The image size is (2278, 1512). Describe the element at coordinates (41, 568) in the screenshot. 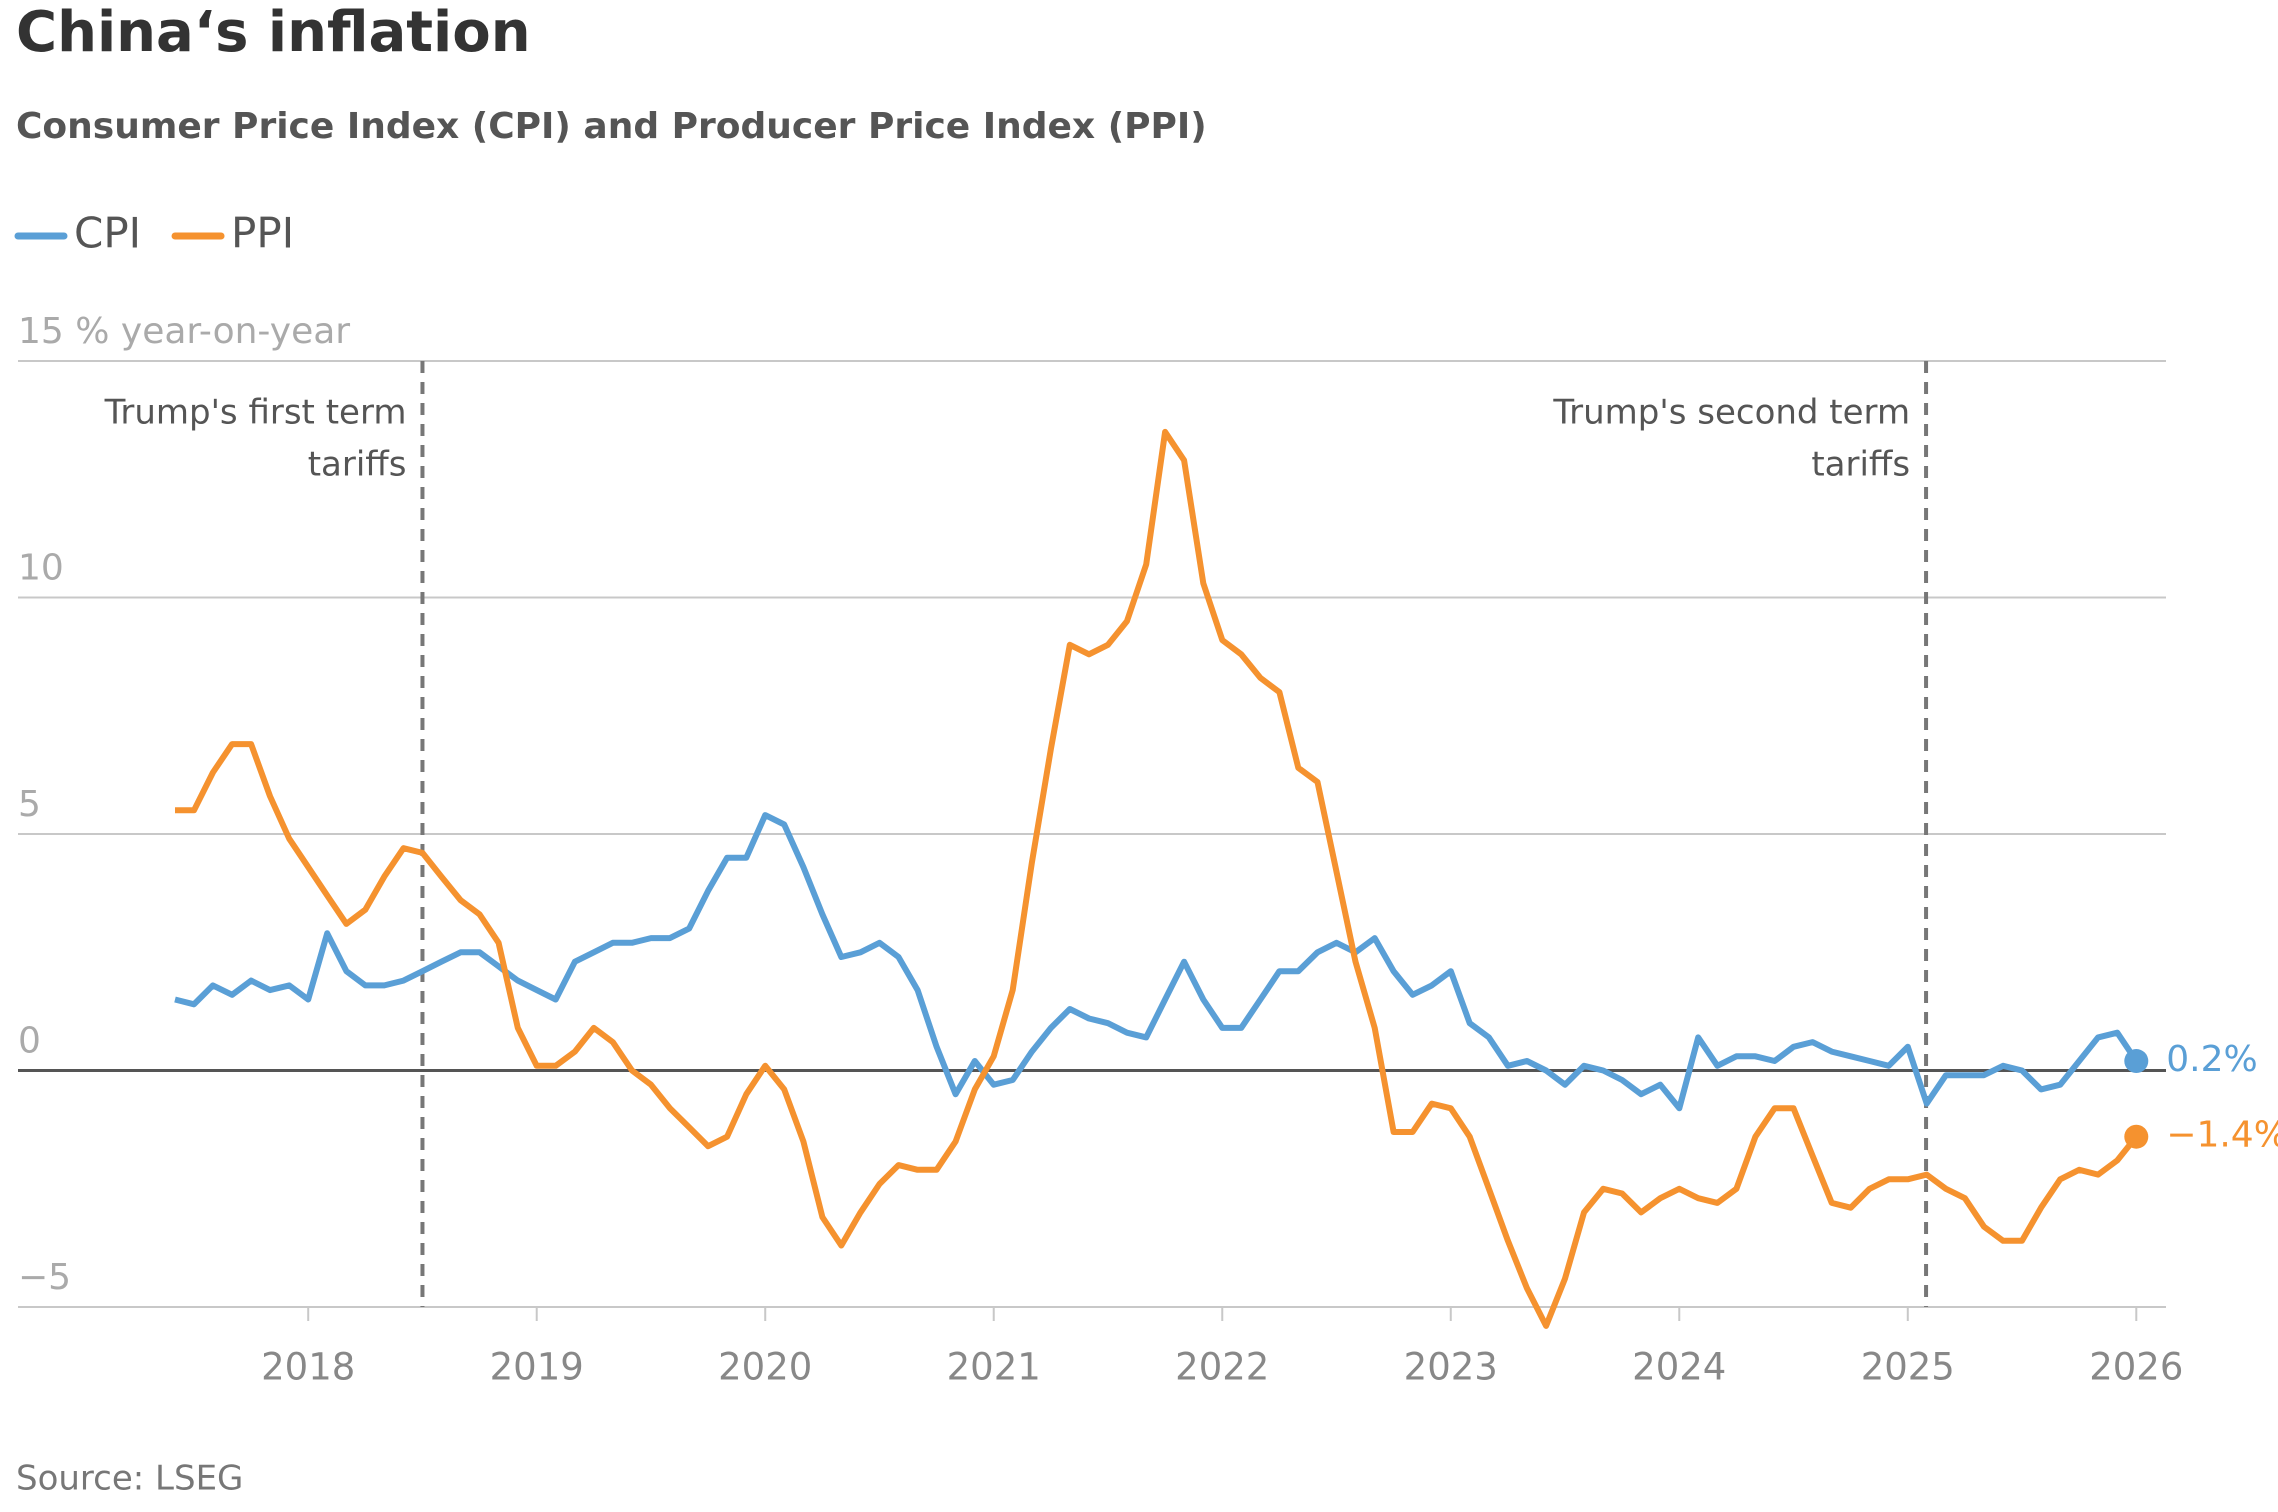

I see `y-tick-label: 10` at that location.